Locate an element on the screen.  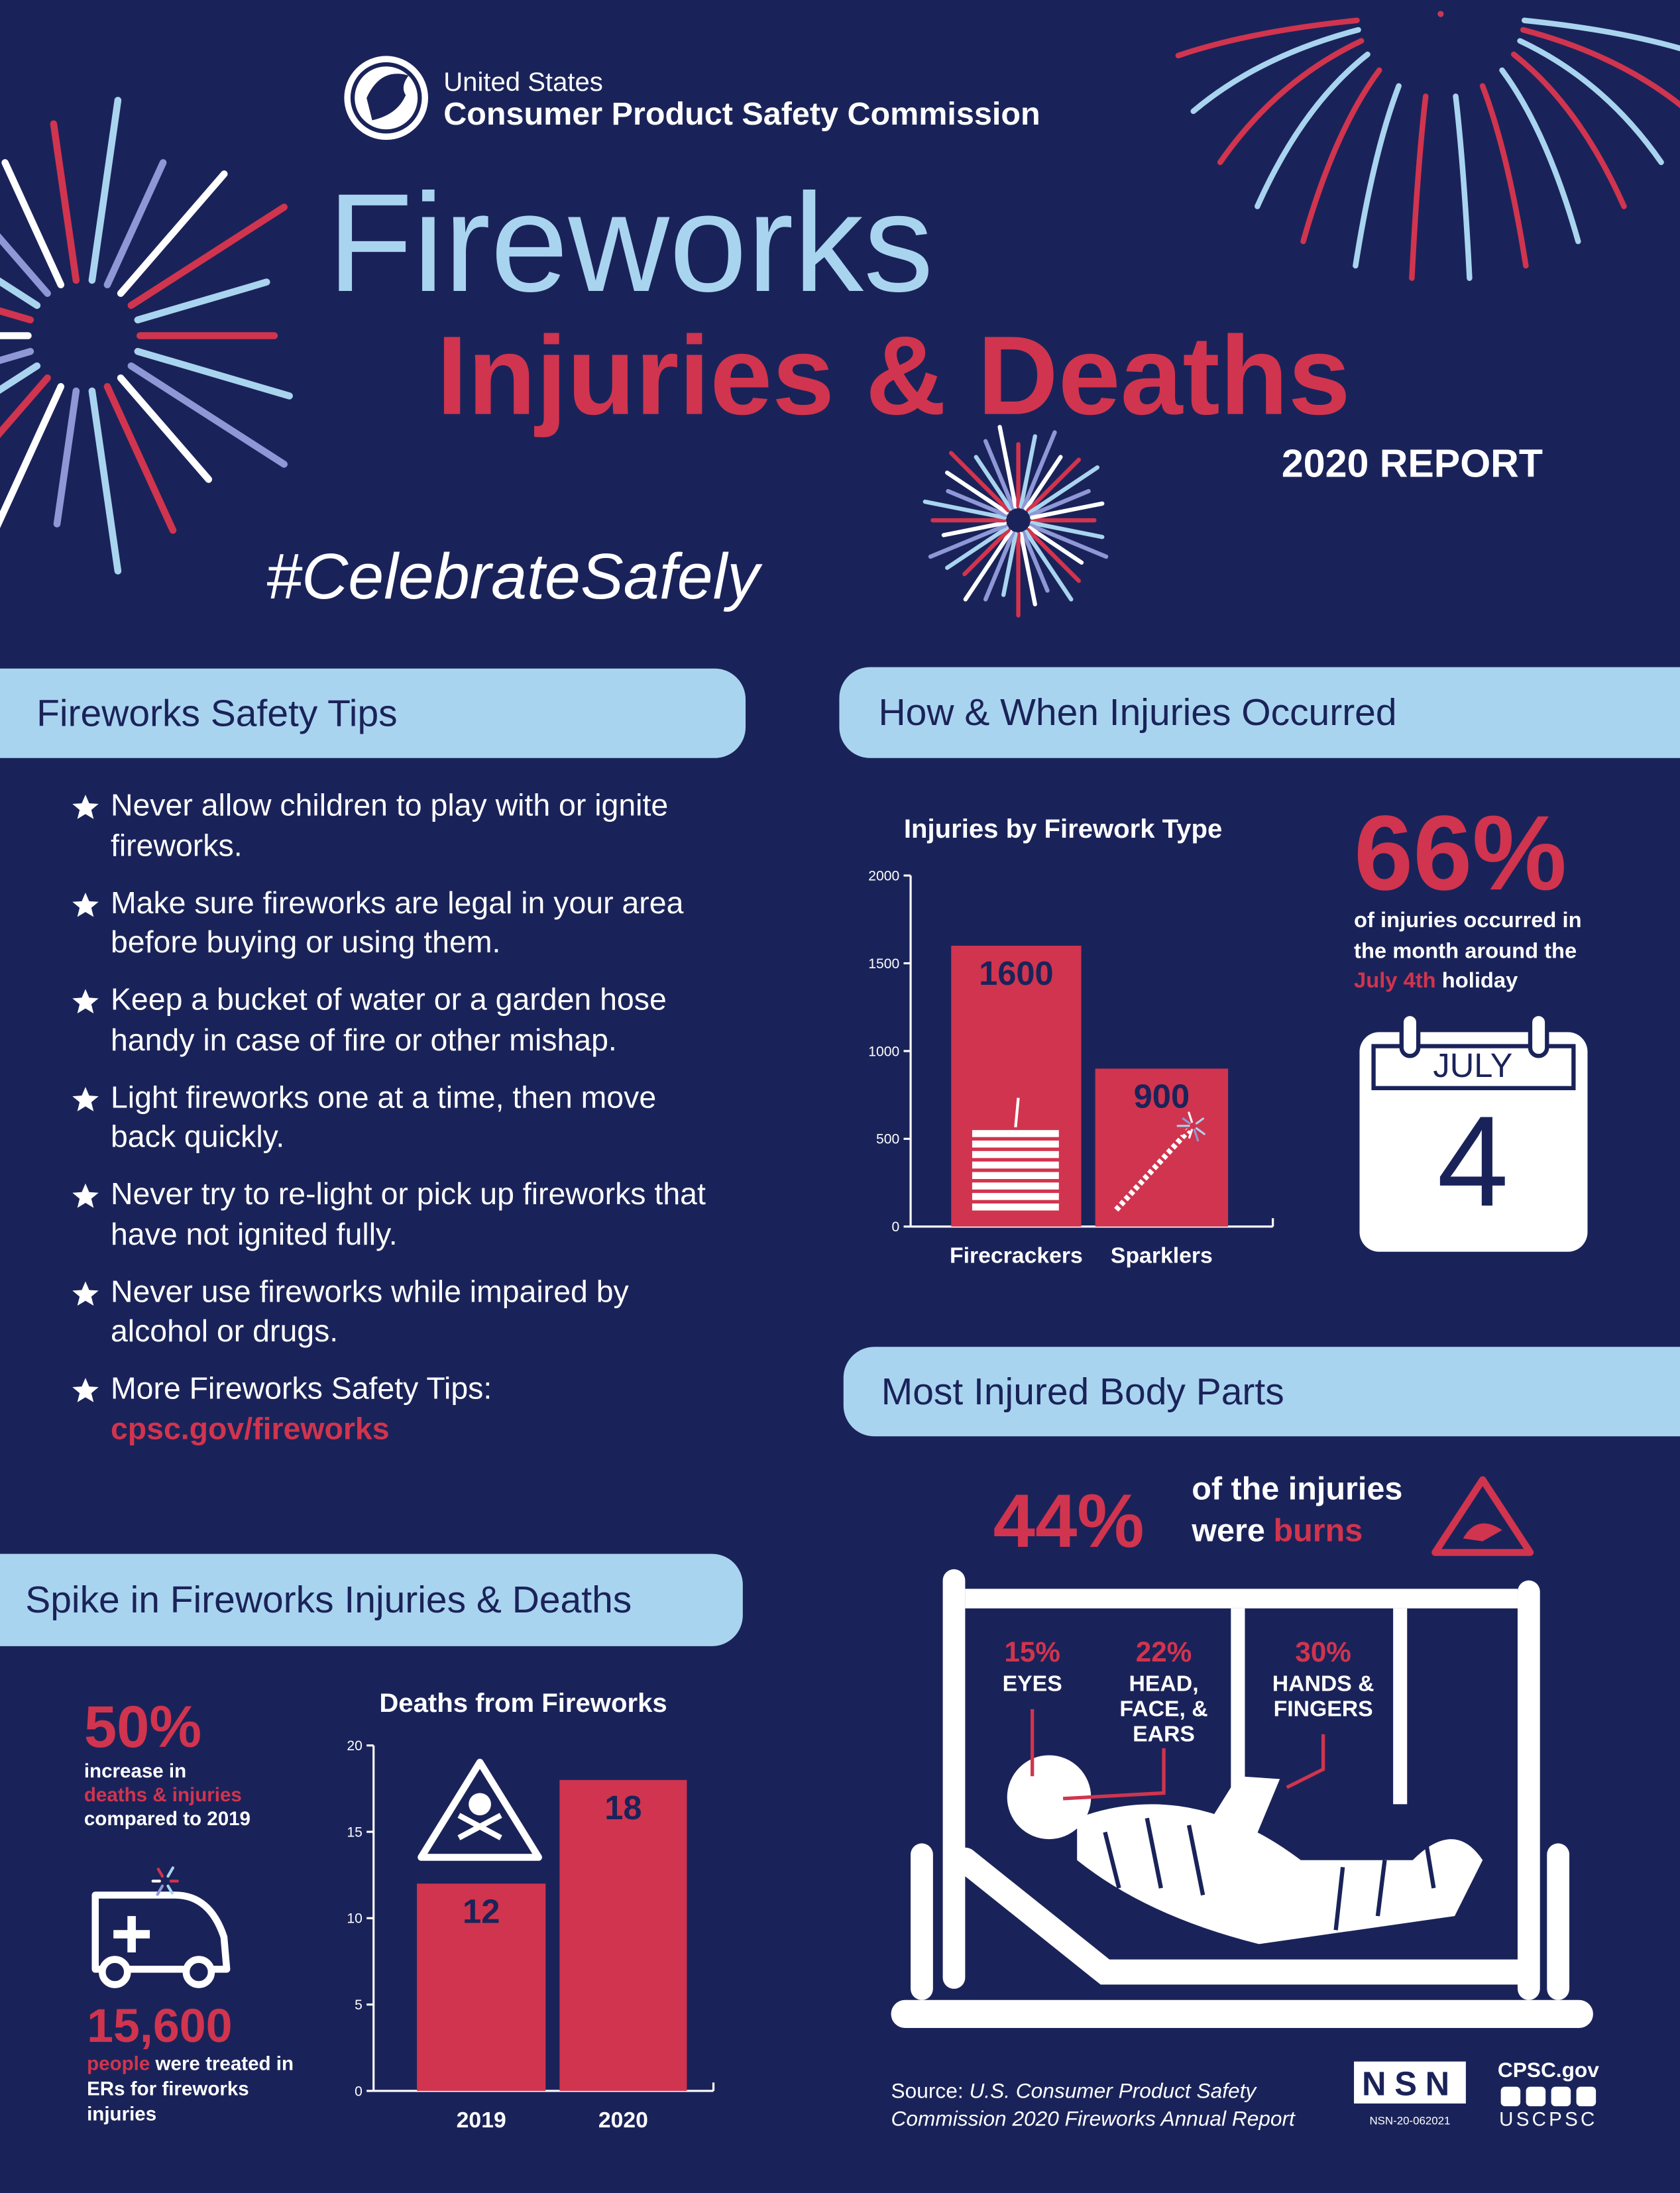
ambulance-cross is located at coordinates (131, 1934).